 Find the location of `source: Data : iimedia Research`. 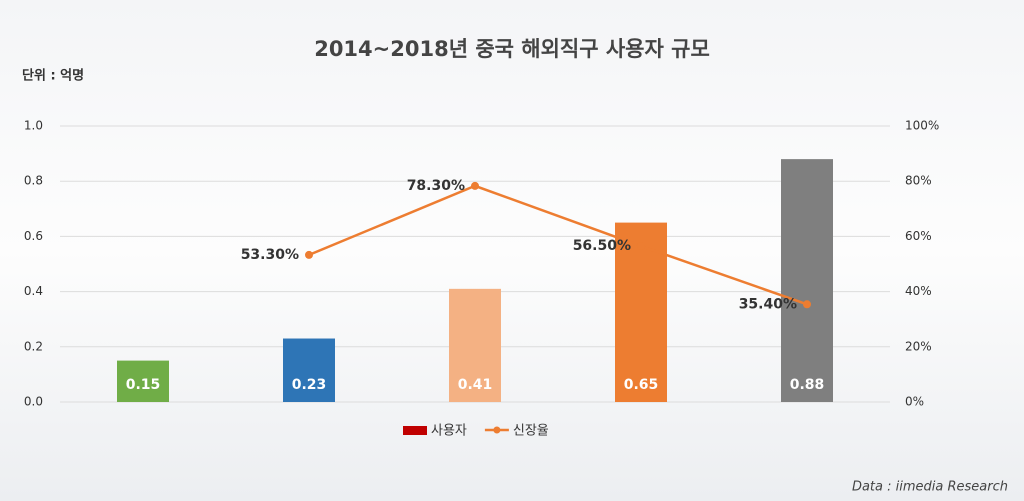

source: Data : iimedia Research is located at coordinates (930, 487).